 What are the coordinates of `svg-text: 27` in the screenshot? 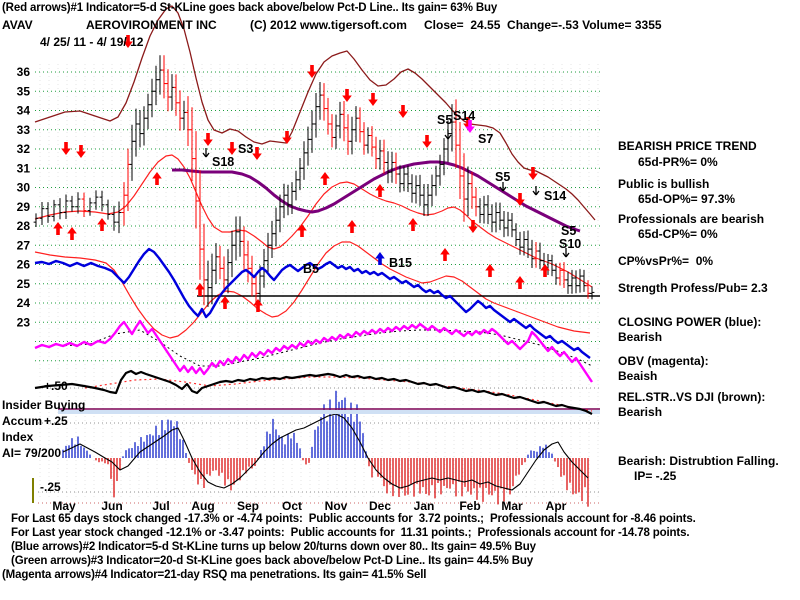 It's located at (24, 245).